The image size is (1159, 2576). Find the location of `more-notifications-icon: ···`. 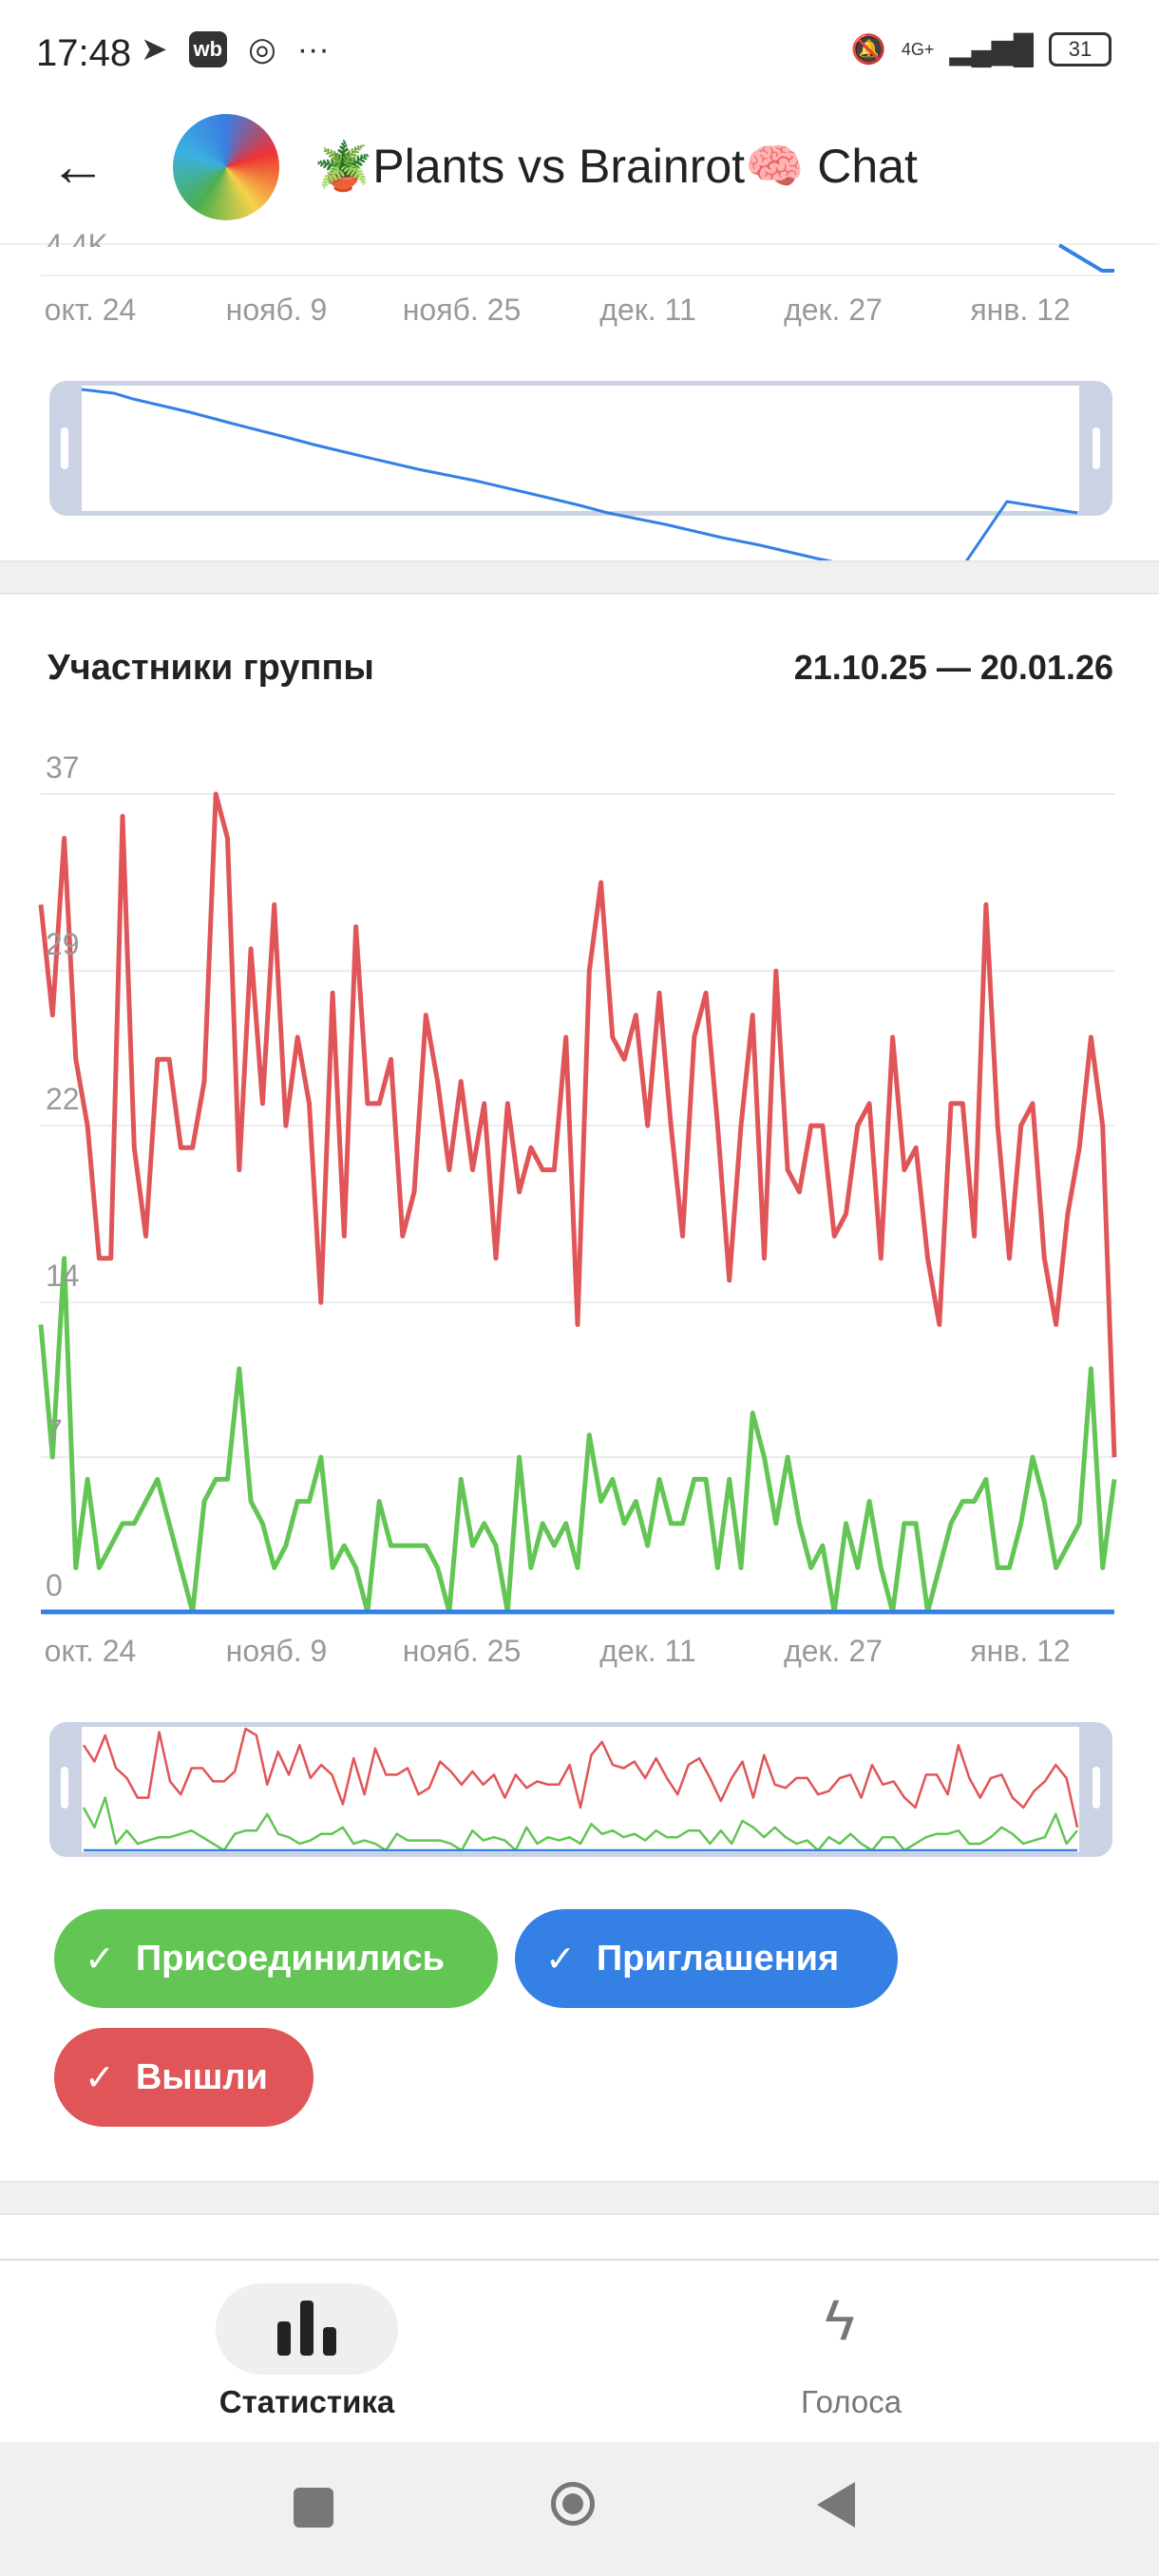

more-notifications-icon: ··· is located at coordinates (313, 48).